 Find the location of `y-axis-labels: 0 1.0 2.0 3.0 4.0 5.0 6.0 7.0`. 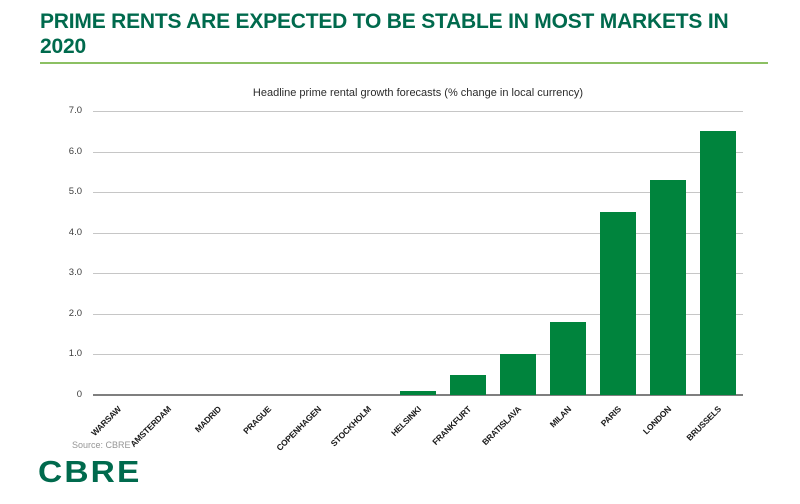

y-axis-labels: 0 1.0 2.0 3.0 4.0 5.0 6.0 7.0 is located at coordinates (64, 252).